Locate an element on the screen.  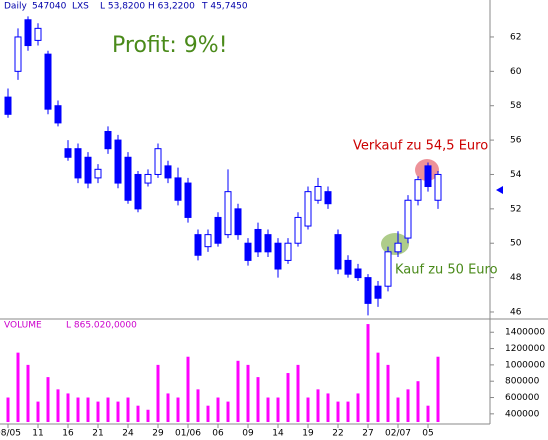
y-tick-label: 58 is located at coordinates (516, 106).